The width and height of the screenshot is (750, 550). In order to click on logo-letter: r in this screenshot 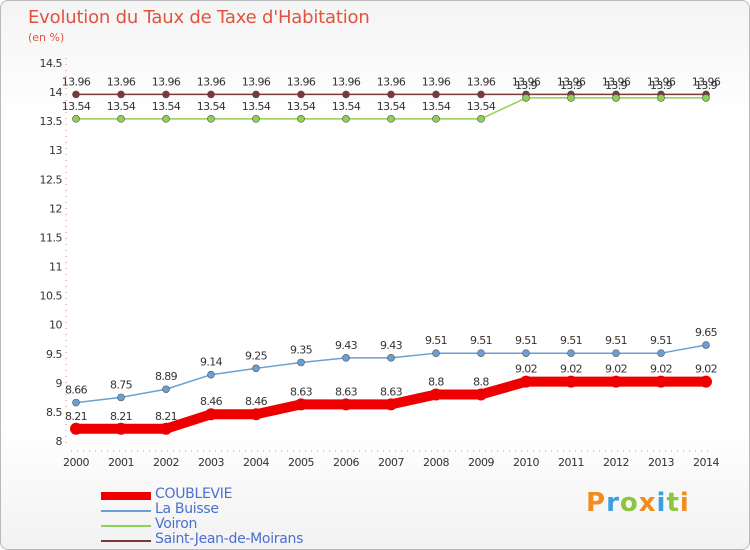, I will do `click(613, 503)`.